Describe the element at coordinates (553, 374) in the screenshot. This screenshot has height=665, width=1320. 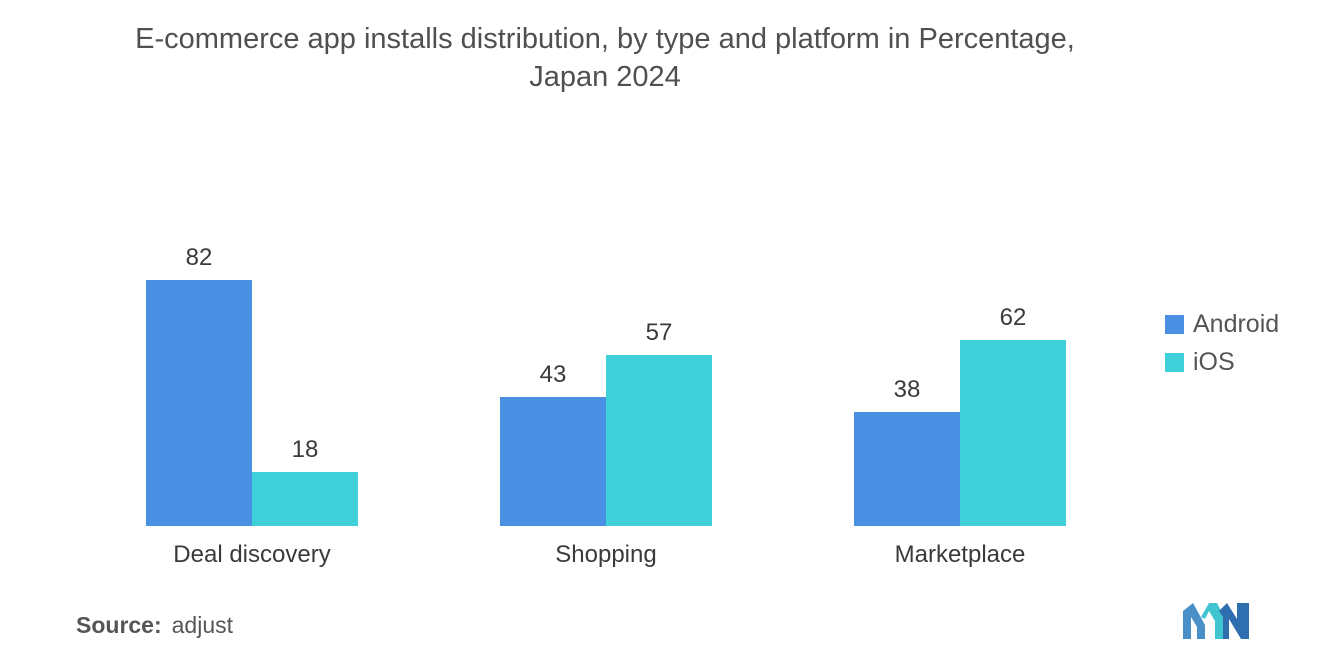
I see `data-label-shopping-android: 43` at that location.